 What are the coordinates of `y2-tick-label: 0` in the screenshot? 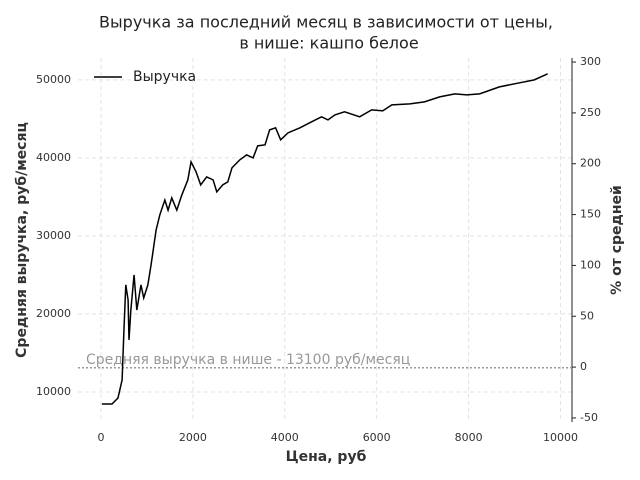 It's located at (583, 366).